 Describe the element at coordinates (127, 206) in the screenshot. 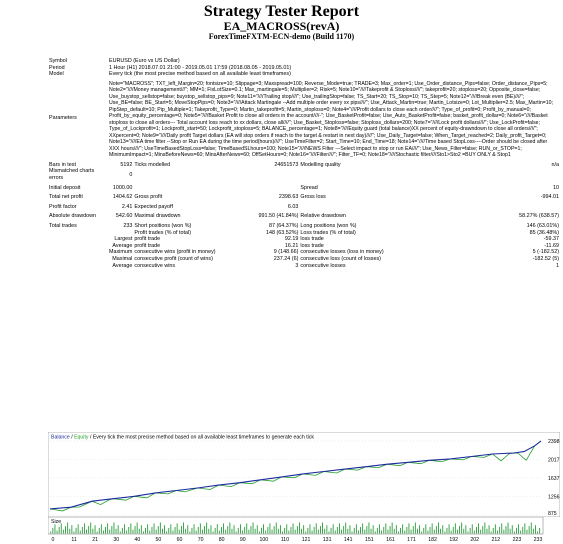

I see `profit-factor-value: 2.41` at that location.